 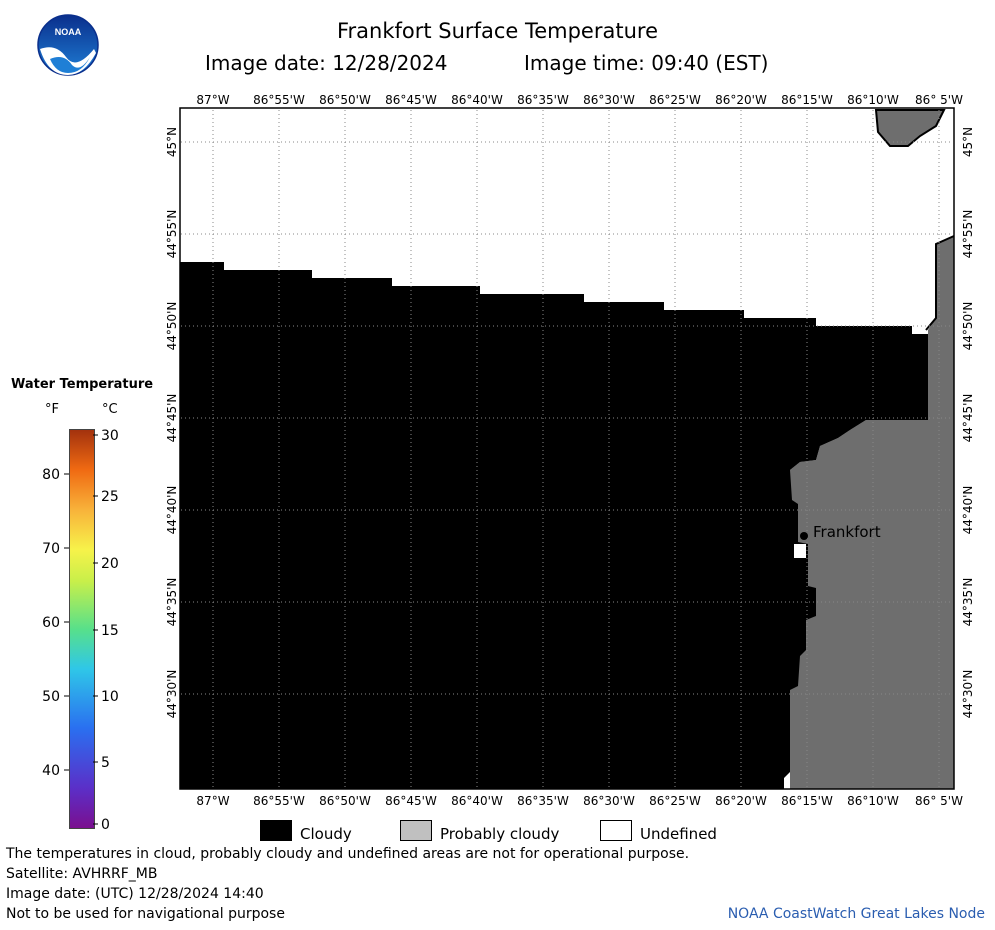 I want to click on lon-label-bottom: 87°W, so click(x=212, y=801).